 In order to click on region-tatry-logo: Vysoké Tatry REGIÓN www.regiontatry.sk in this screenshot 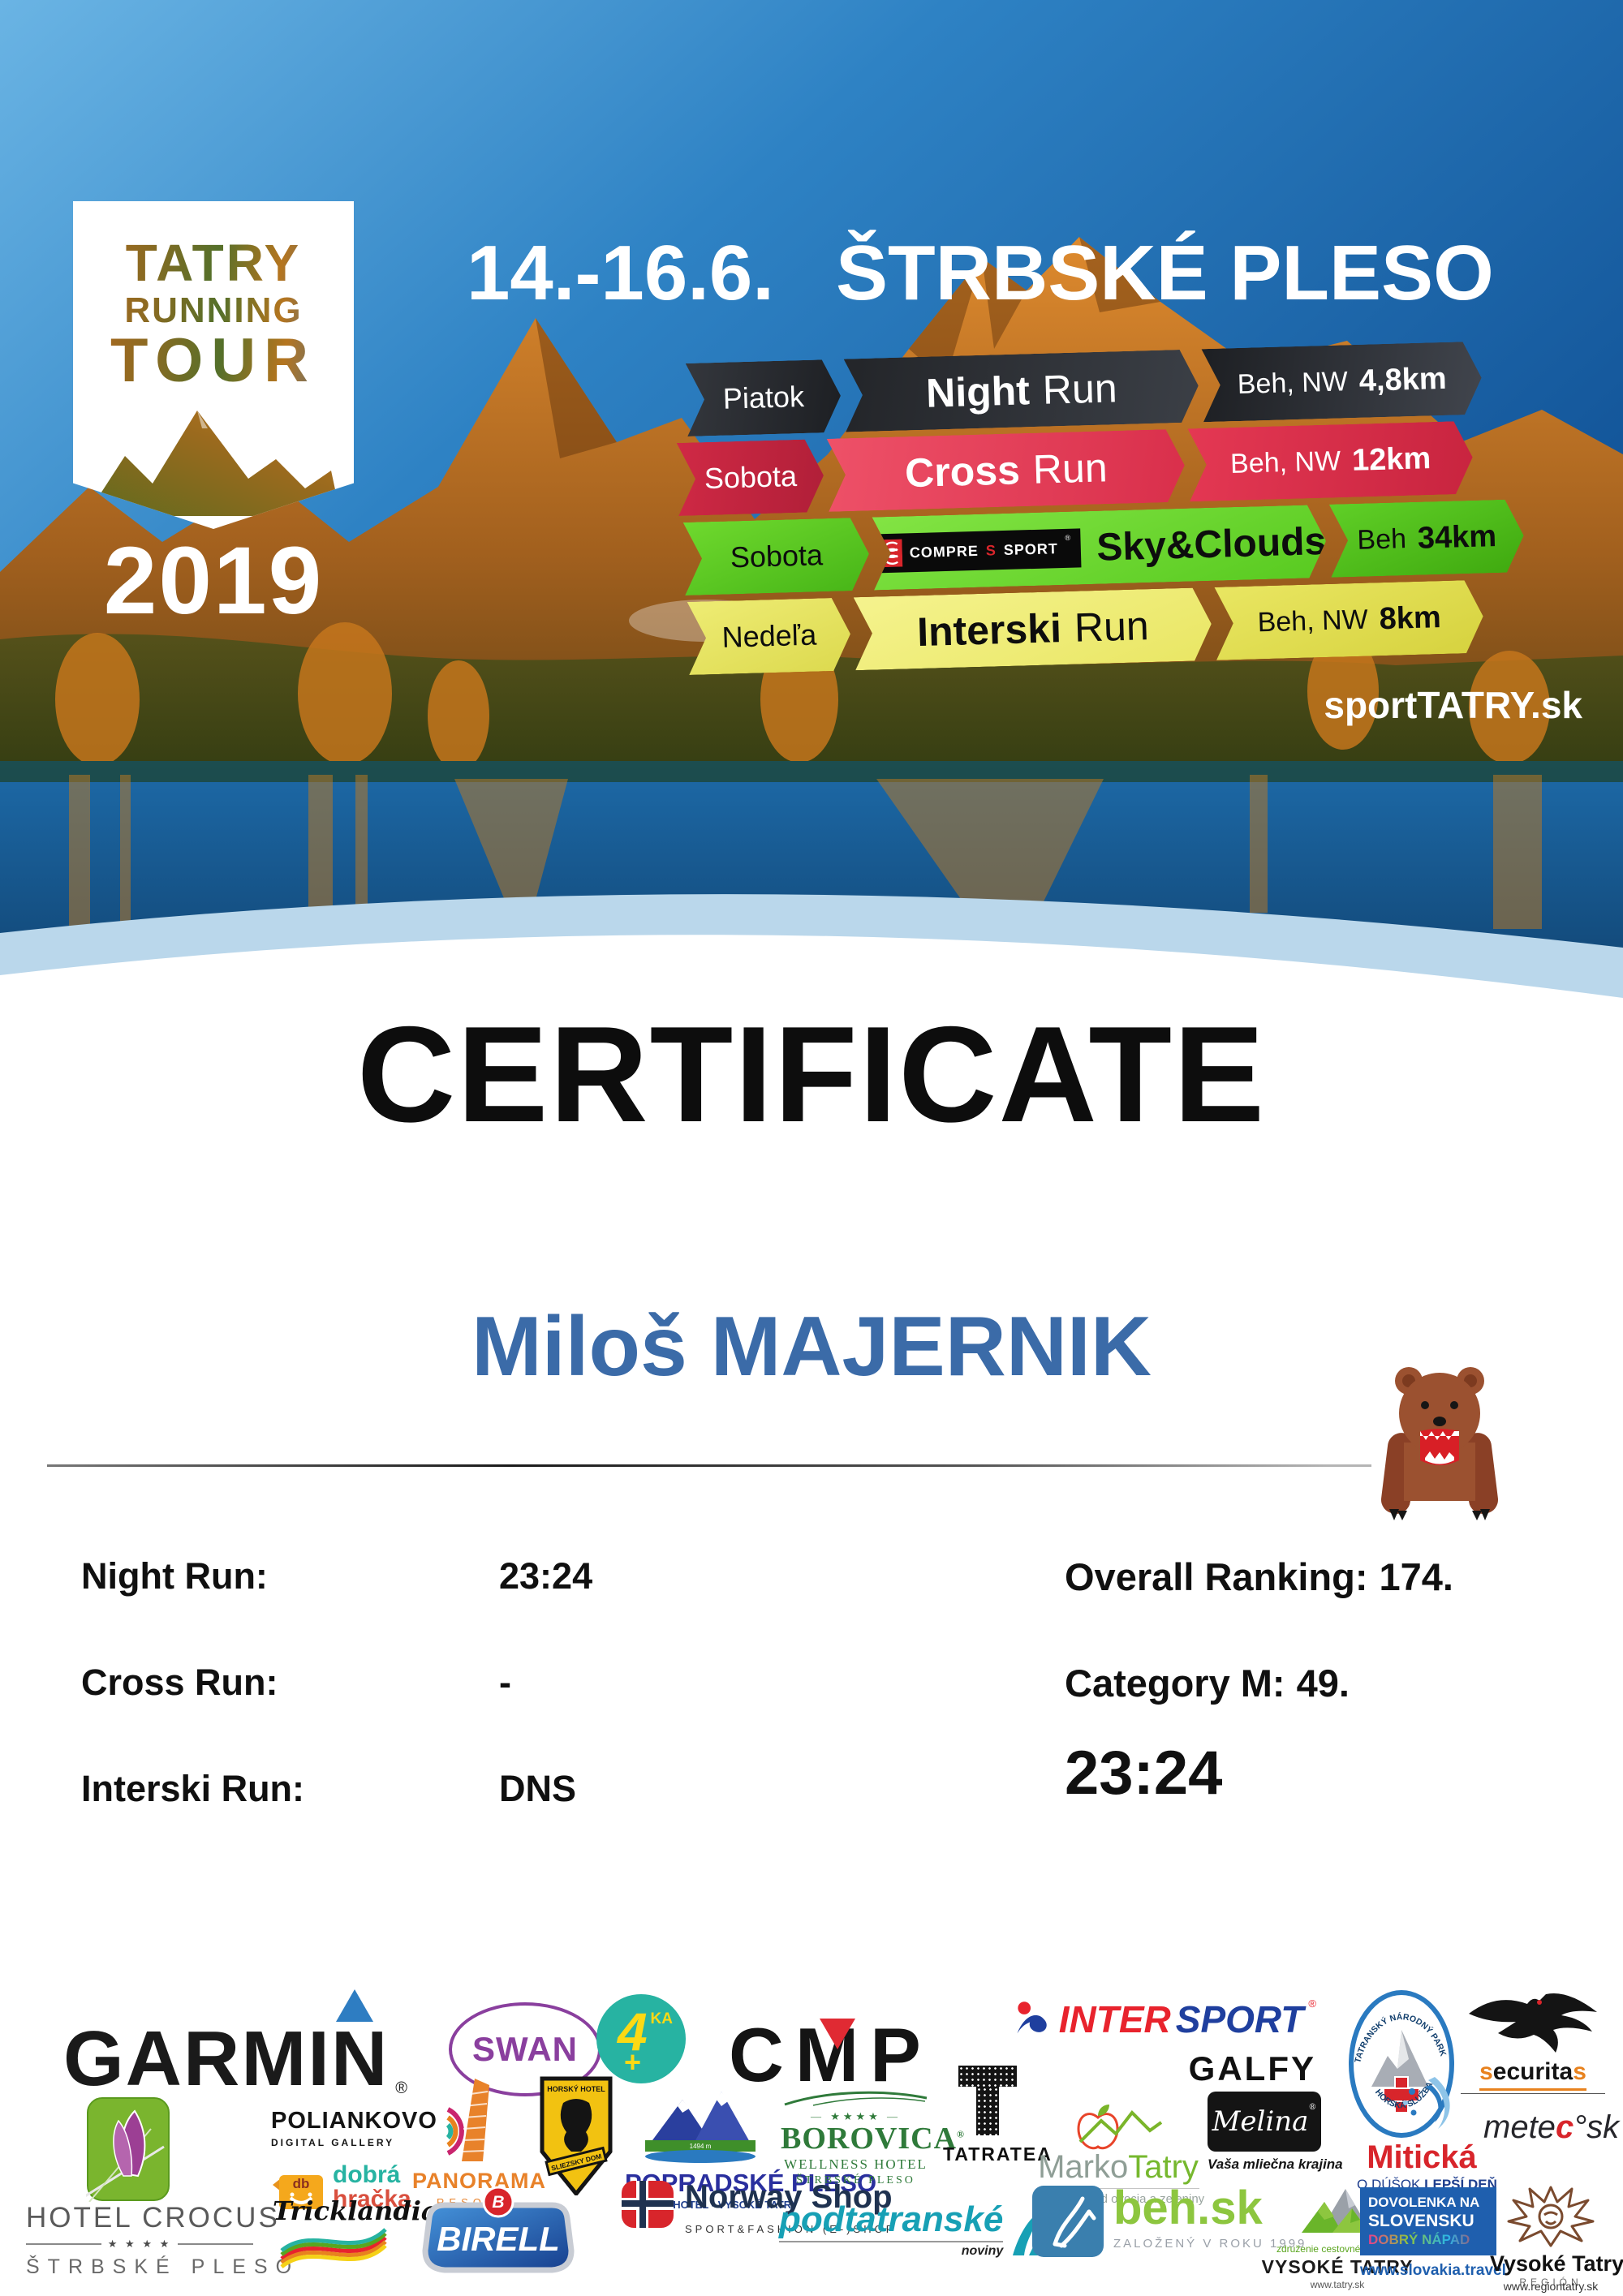, I will do `click(1556, 2236)`.